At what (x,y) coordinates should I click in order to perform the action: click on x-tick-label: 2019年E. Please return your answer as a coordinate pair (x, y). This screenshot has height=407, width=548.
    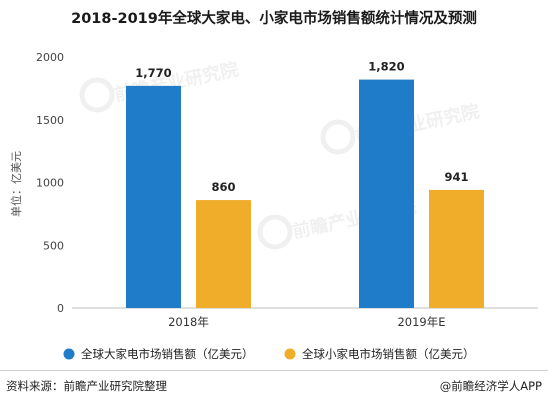
    Looking at the image, I should click on (421, 322).